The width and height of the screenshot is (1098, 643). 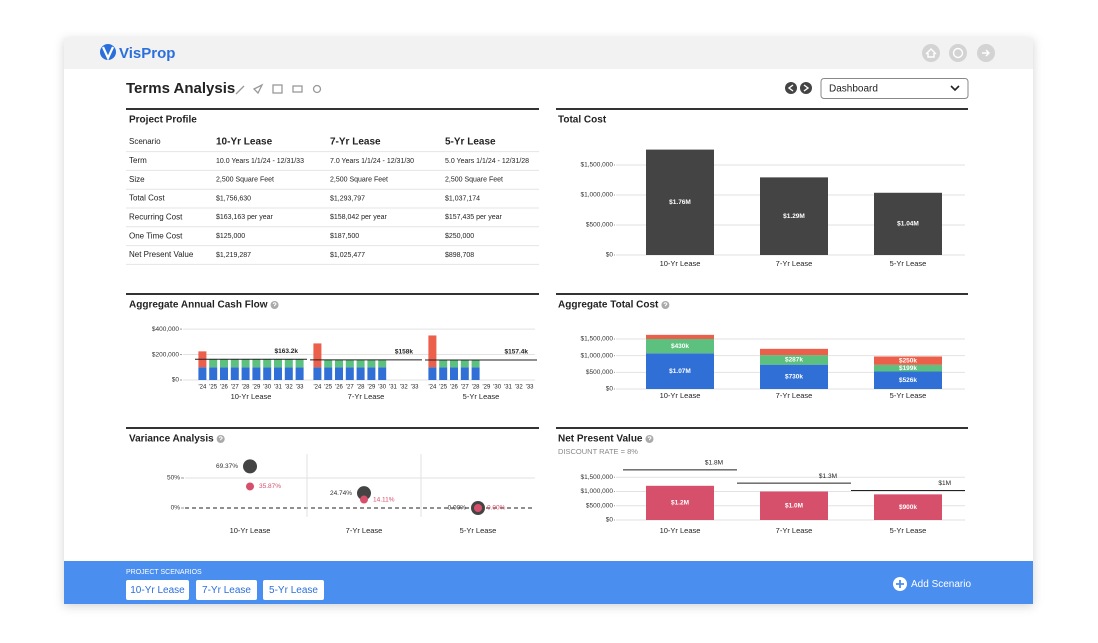 I want to click on chart-subtitle: DISCOUNT RATE = 8%, so click(x=598, y=451).